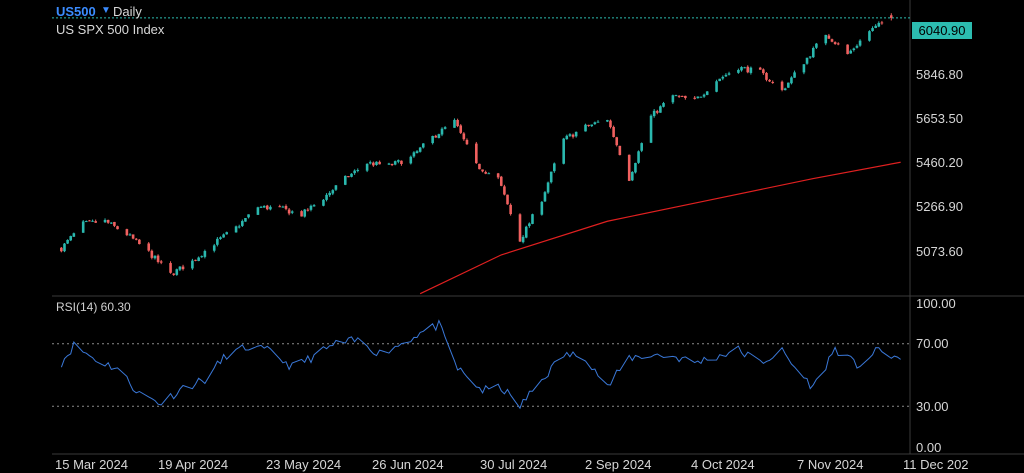 The height and width of the screenshot is (473, 1024). Describe the element at coordinates (408, 464) in the screenshot. I see `x-tick-label: 26 Jun 2024` at that location.